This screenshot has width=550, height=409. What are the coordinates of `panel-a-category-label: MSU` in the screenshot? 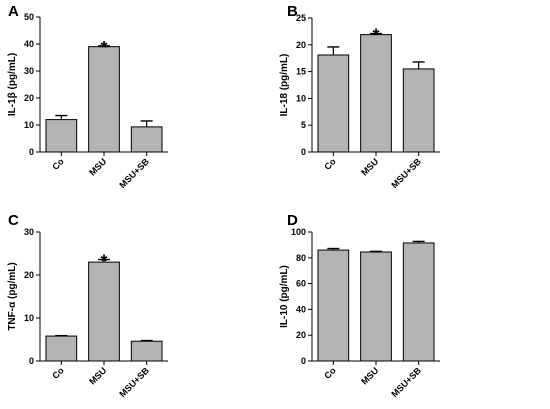 It's located at (97, 166).